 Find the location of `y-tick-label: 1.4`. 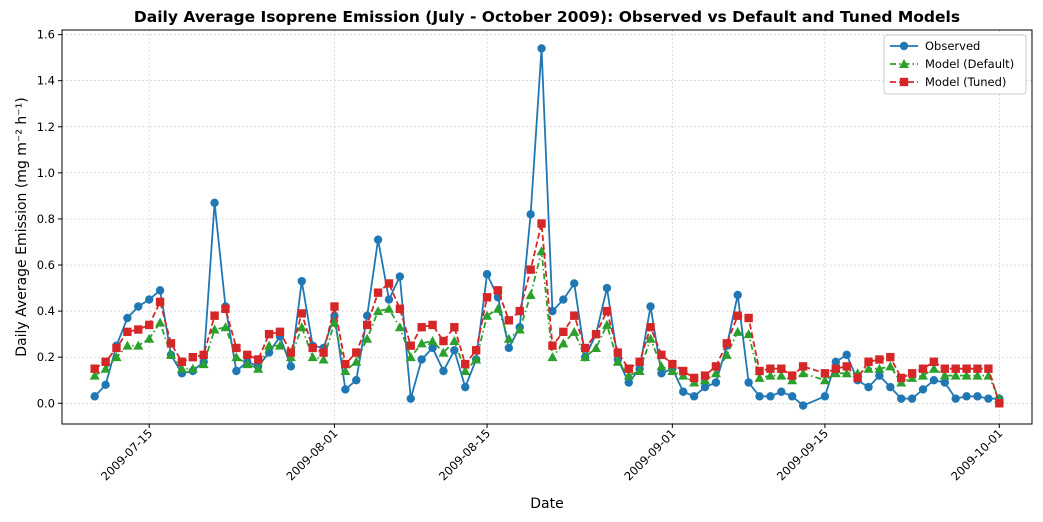

y-tick-label: 1.4 is located at coordinates (46, 81).